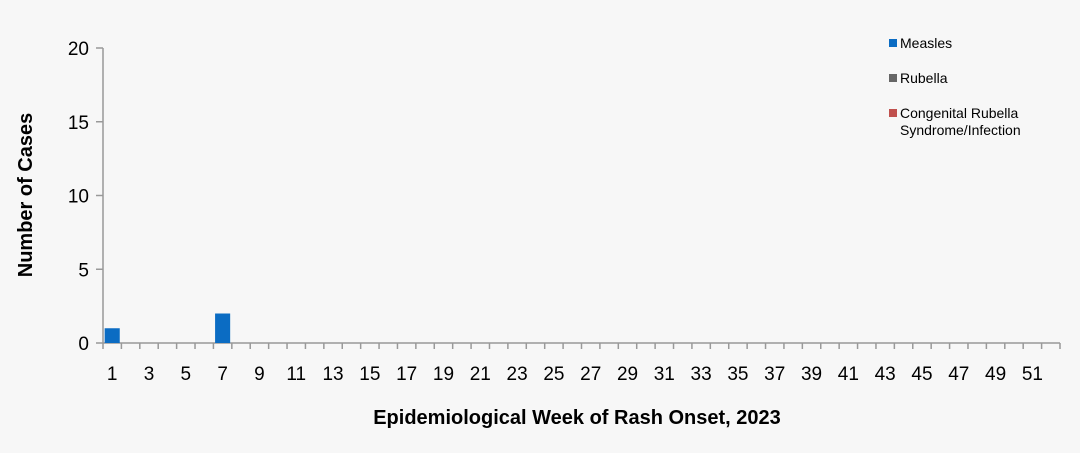 This screenshot has height=453, width=1080. What do you see at coordinates (924, 78) in the screenshot?
I see `legend-label-rubella: Rubella` at bounding box center [924, 78].